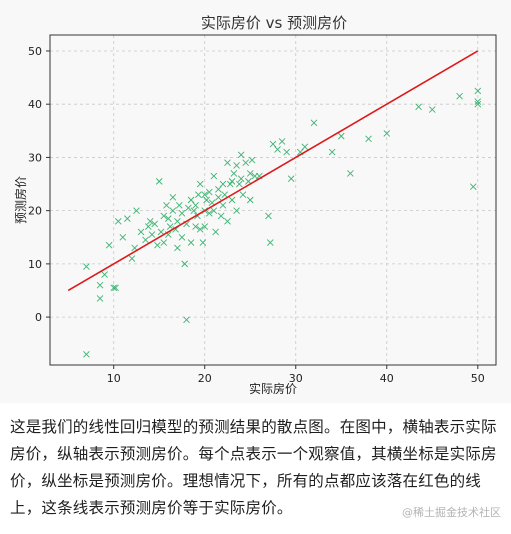 This screenshot has width=511, height=534. Describe the element at coordinates (205, 378) in the screenshot. I see `x-tick-label: 20` at that location.